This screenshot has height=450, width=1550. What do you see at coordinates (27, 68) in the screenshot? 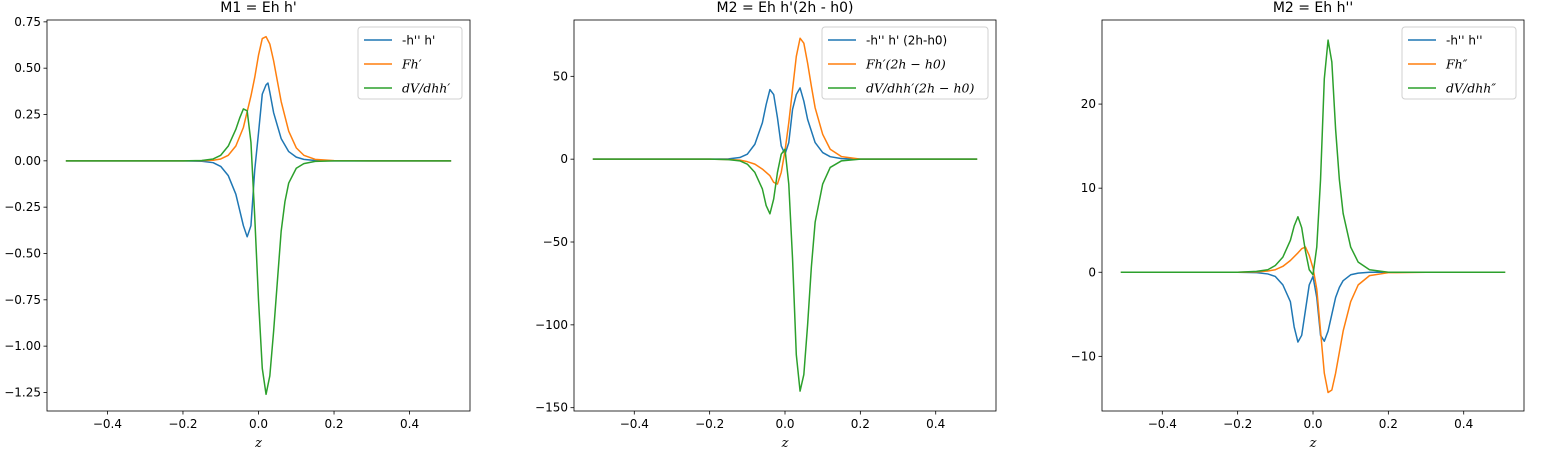
I see `y-tick-label: 0.50` at bounding box center [27, 68].